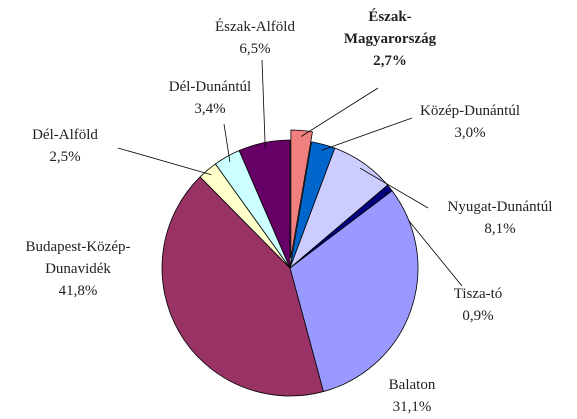 The height and width of the screenshot is (419, 577). I want to click on value-label: 2,5%, so click(65, 157).